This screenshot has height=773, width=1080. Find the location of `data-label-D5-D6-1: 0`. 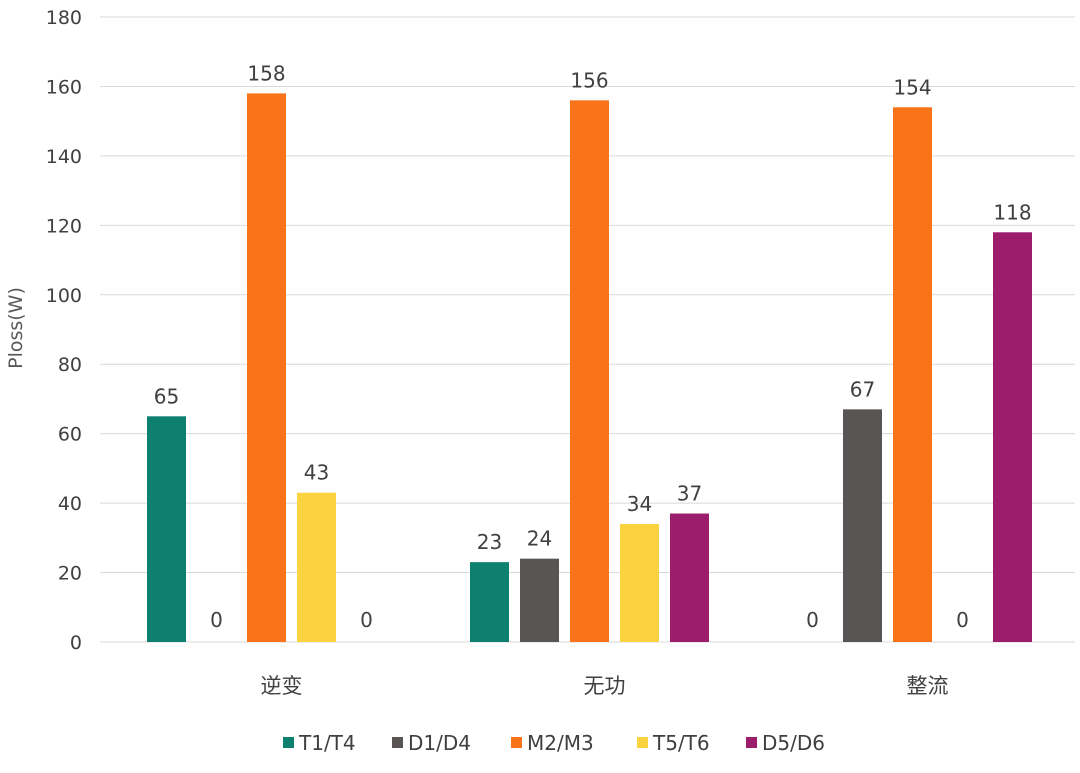

data-label-D5-D6-1: 0 is located at coordinates (366, 620).